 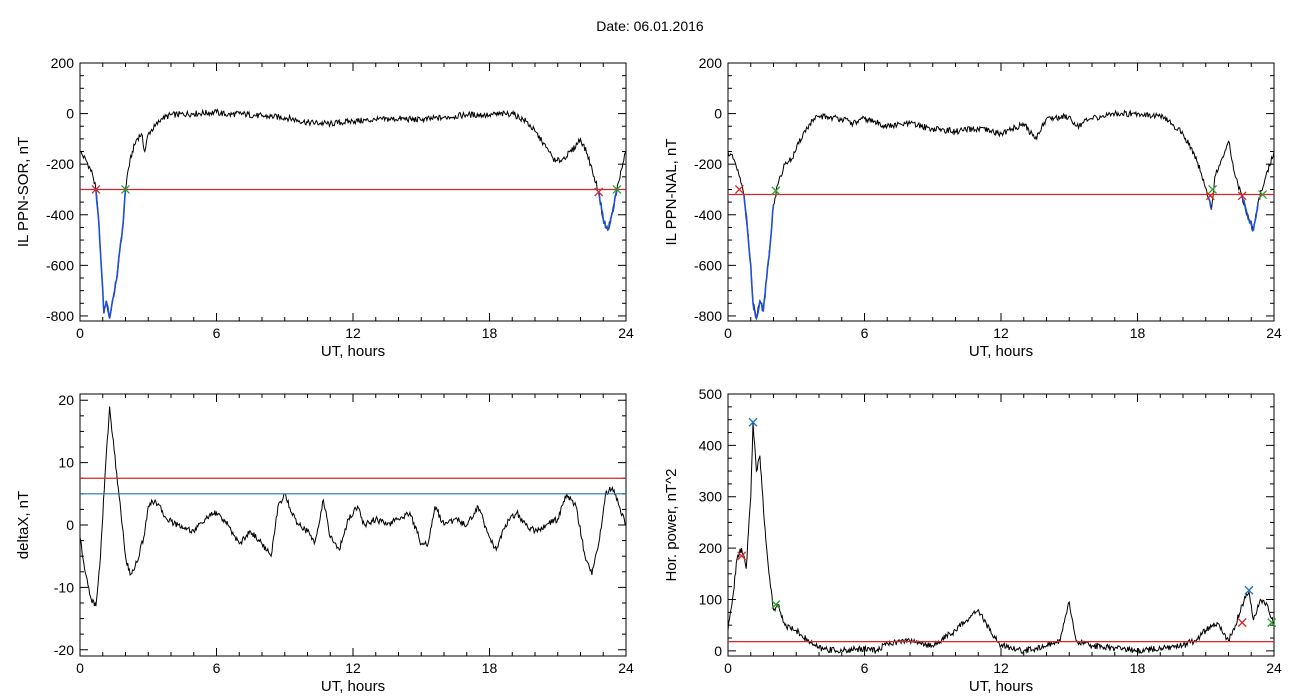 What do you see at coordinates (650, 26) in the screenshot?
I see `page-title: Date: 06.01.2016` at bounding box center [650, 26].